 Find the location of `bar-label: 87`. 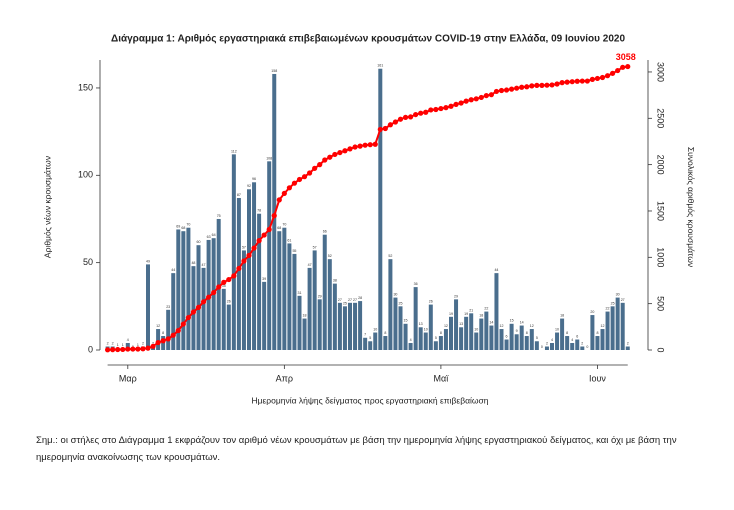

bar-label: 87 is located at coordinates (239, 195).